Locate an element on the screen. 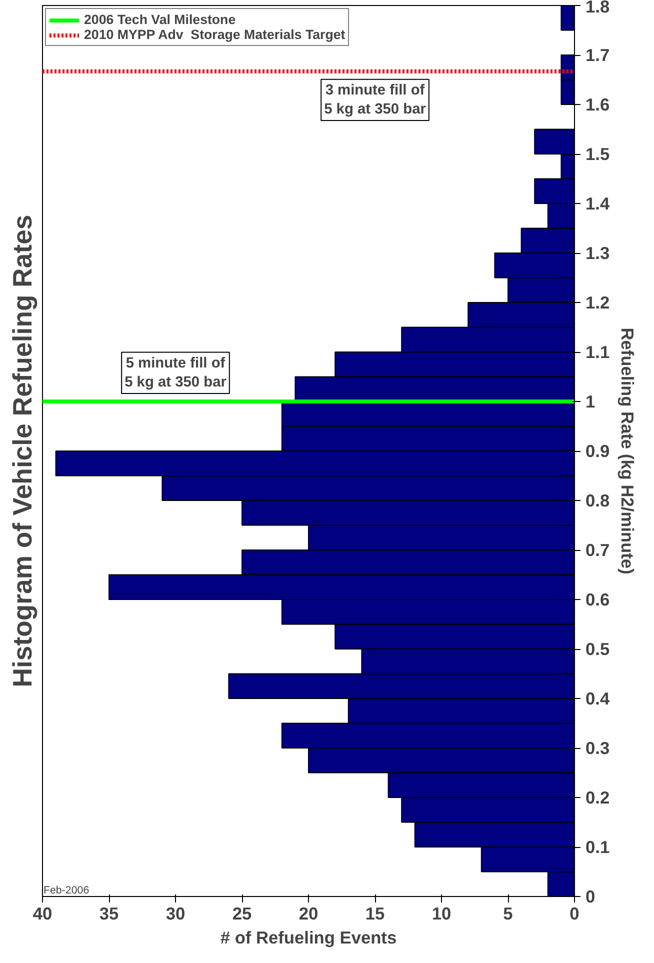 Image resolution: width=654 pixels, height=963 pixels. x-tick-label: 20 is located at coordinates (308, 914).